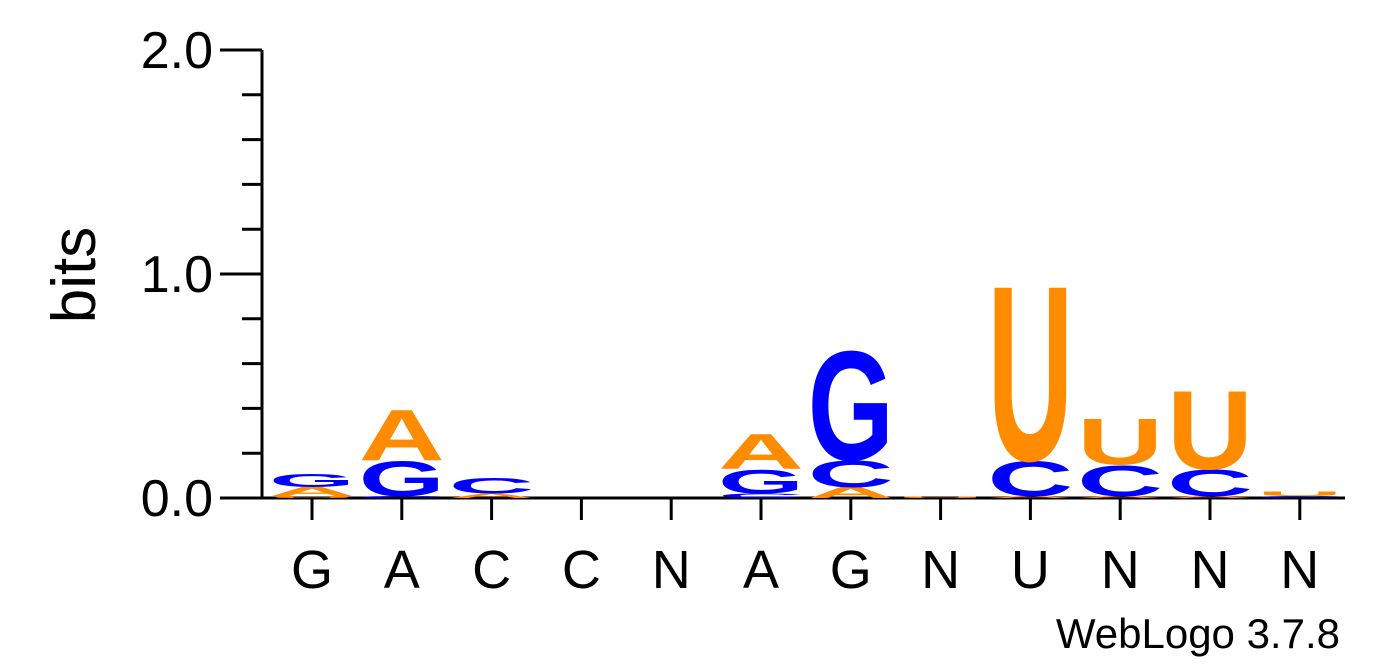  What do you see at coordinates (1198, 633) in the screenshot?
I see `credit: WebLogo 3.7.8` at bounding box center [1198, 633].